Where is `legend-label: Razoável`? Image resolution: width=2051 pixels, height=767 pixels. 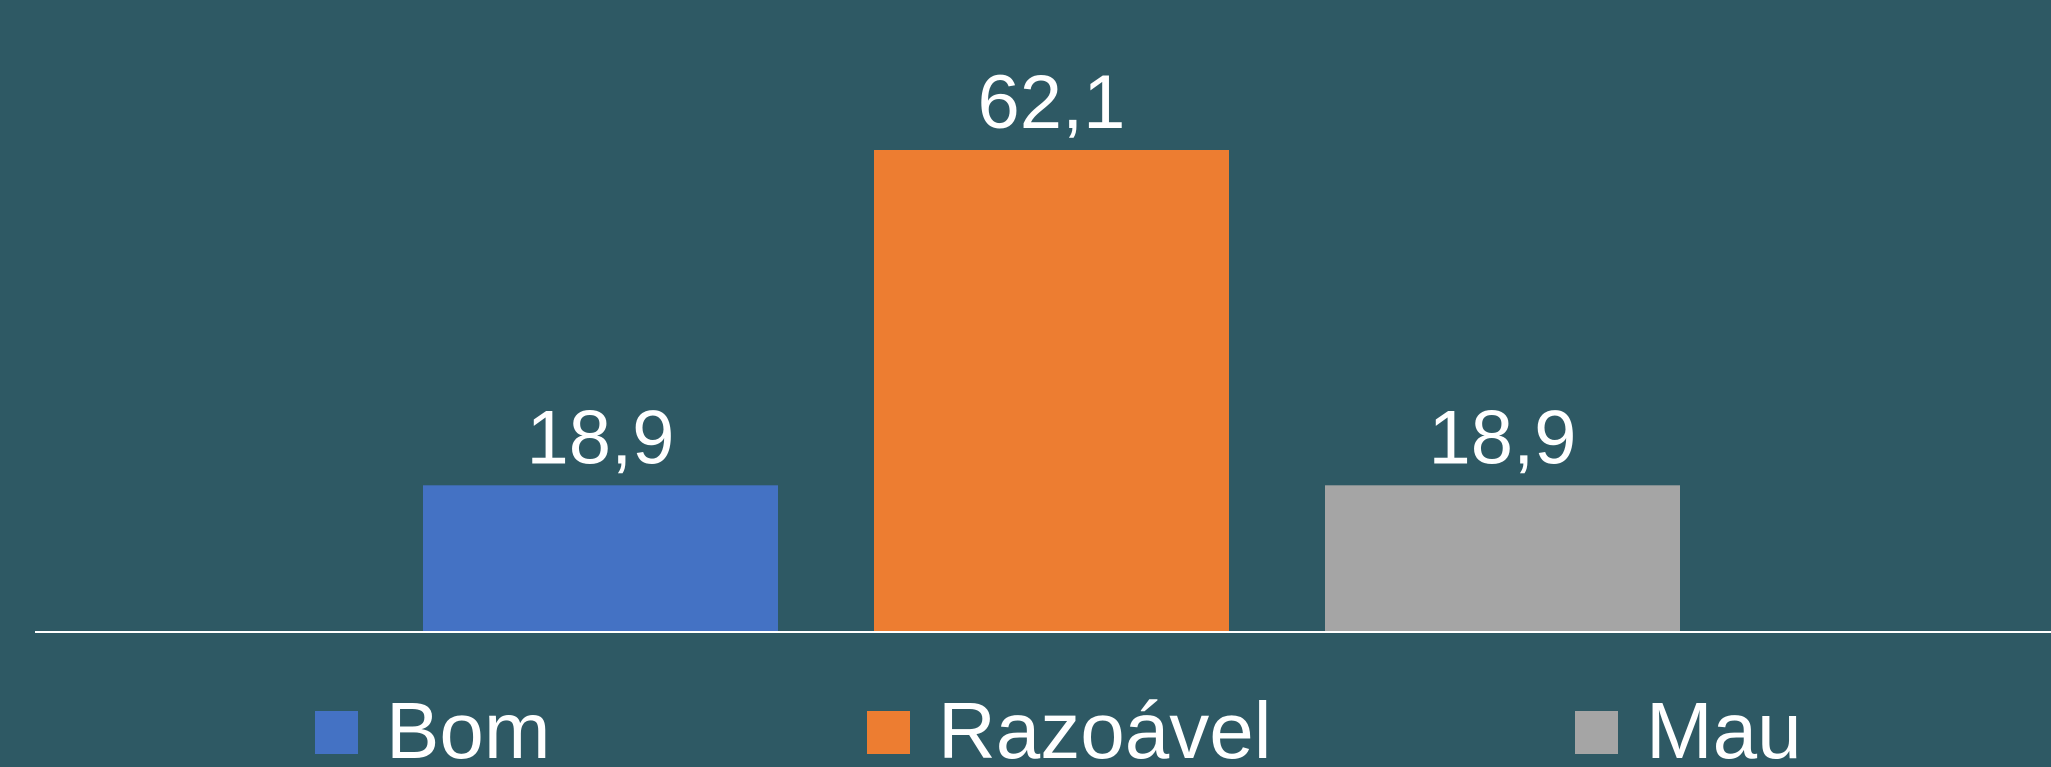 legend-label: Razoável is located at coordinates (1105, 726).